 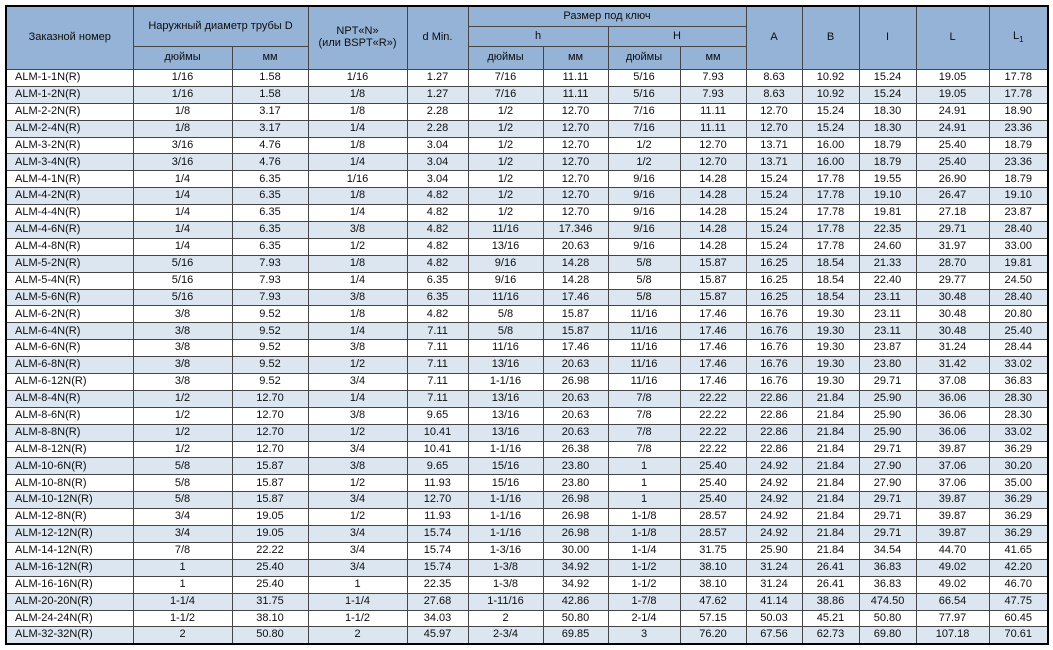 What do you see at coordinates (69, 111) in the screenshot?
I see `order-number-cell: ALM-2-2N(R)` at bounding box center [69, 111].